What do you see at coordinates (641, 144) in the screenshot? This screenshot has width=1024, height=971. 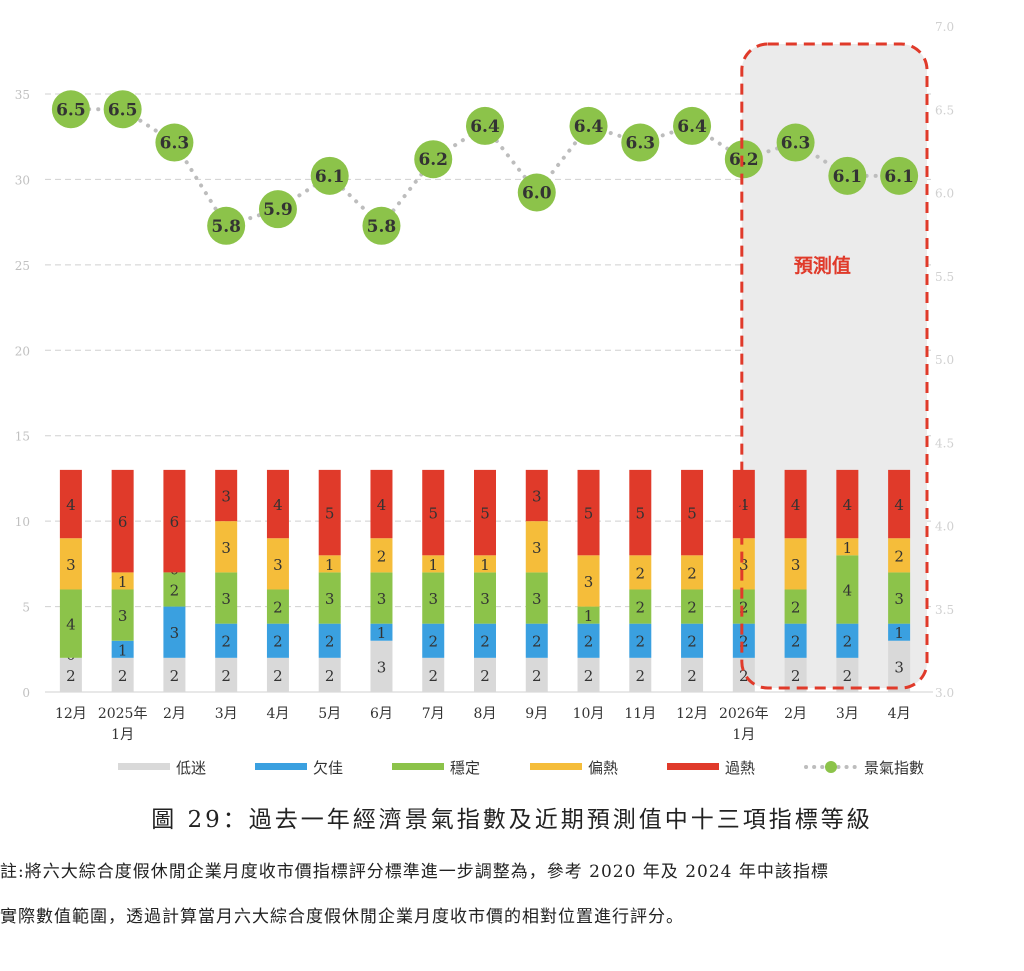 I see `index-point-label: 6.3` at bounding box center [641, 144].